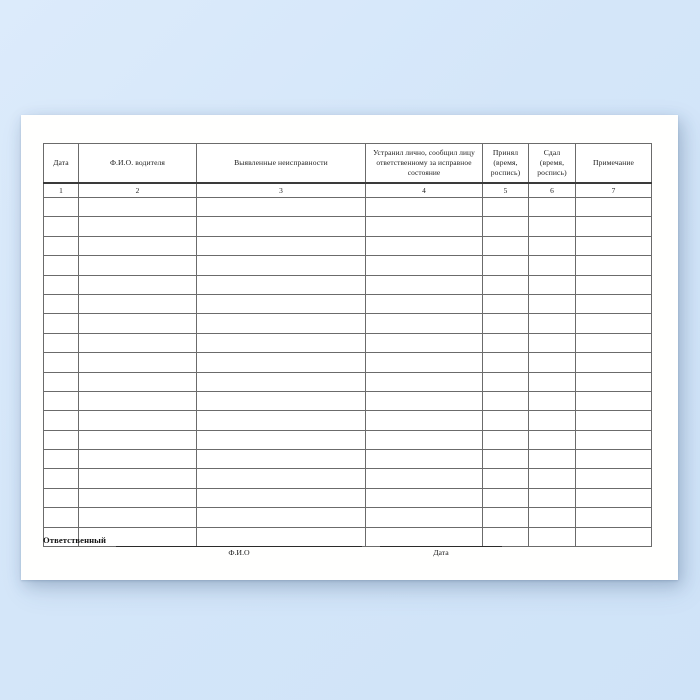 The height and width of the screenshot is (700, 700). I want to click on date-fill-line, so click(441, 546).